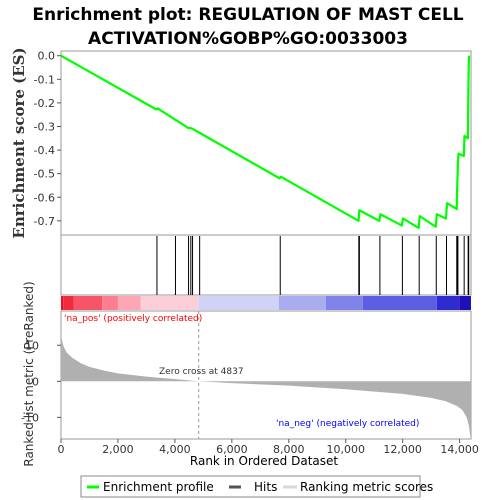 The height and width of the screenshot is (500, 500). Describe the element at coordinates (44, 221) in the screenshot. I see `es-ytick-label: -0.7` at that location.